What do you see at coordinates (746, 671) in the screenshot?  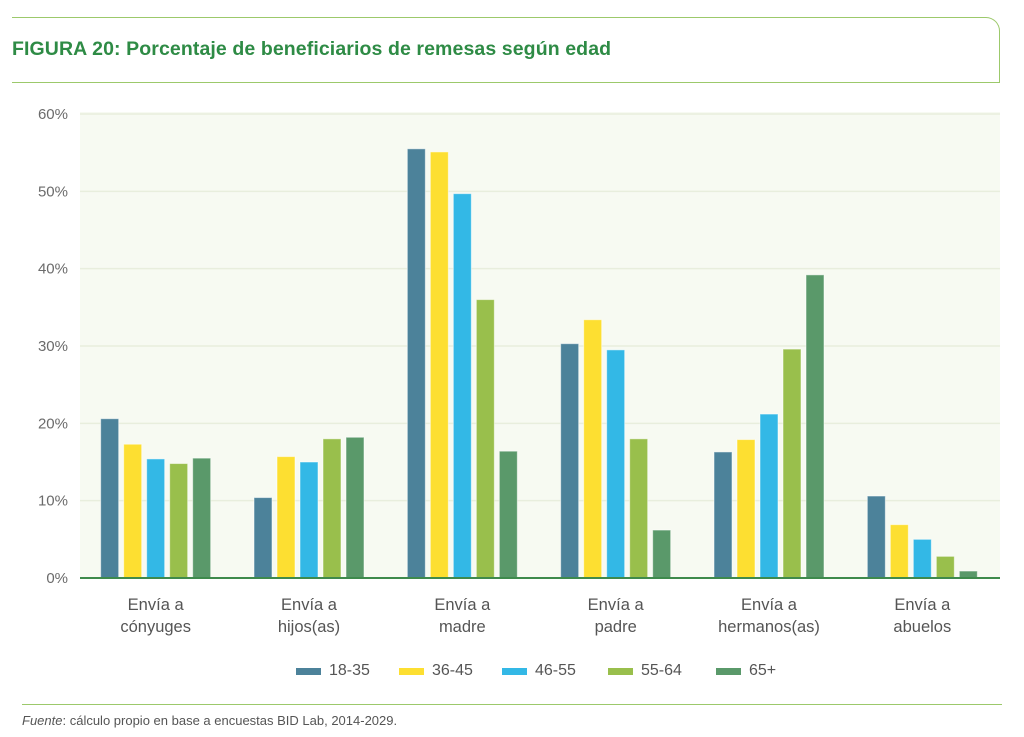 I see `legend-item: 65+` at bounding box center [746, 671].